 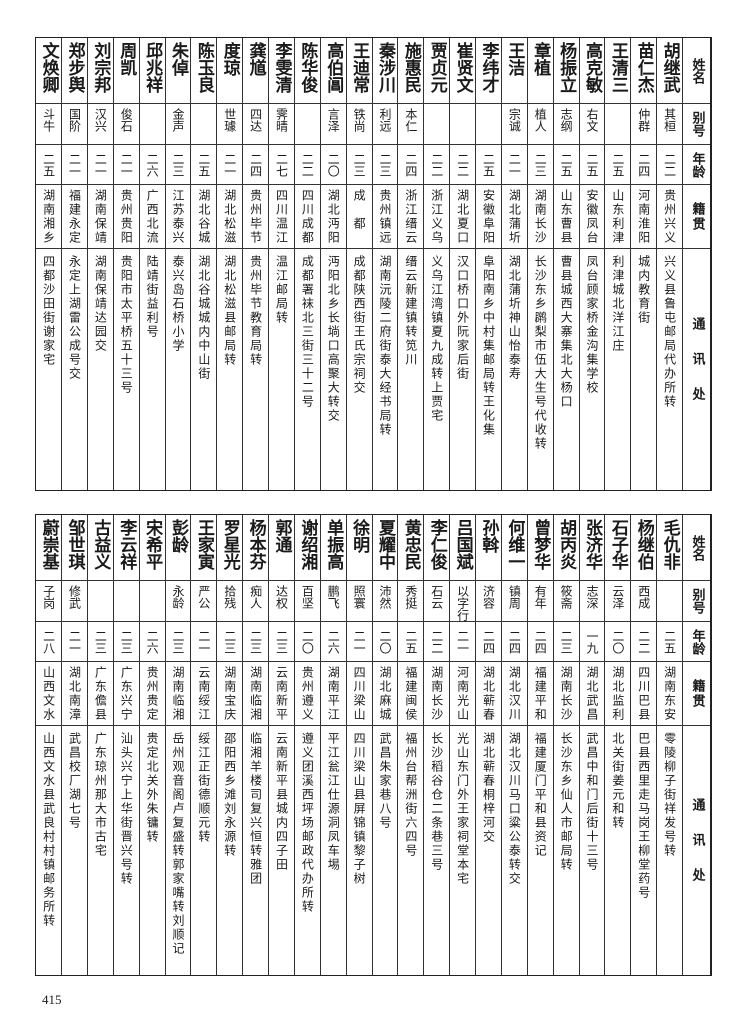 I want to click on address-cell: 湖北谷城城内中山街, so click(x=203, y=318).